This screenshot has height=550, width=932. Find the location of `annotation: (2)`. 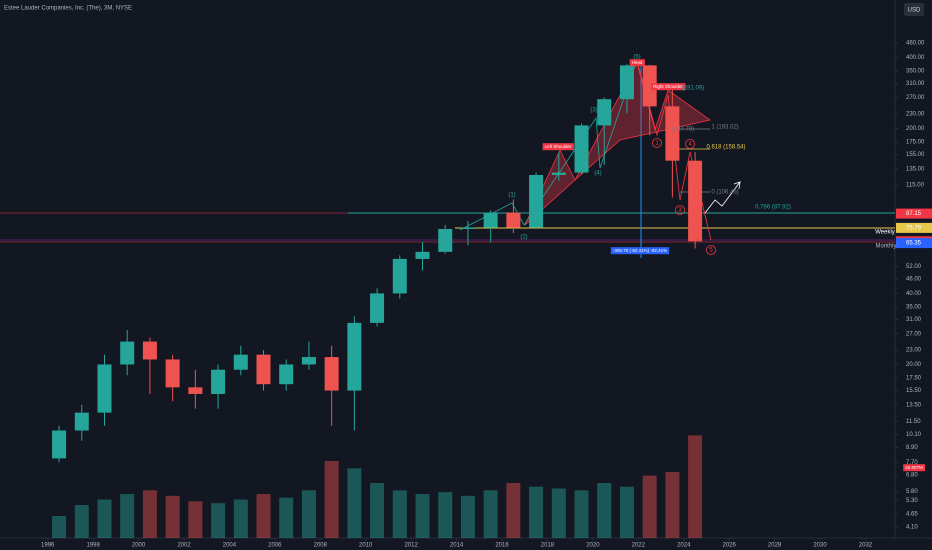

annotation: (2) is located at coordinates (523, 238).